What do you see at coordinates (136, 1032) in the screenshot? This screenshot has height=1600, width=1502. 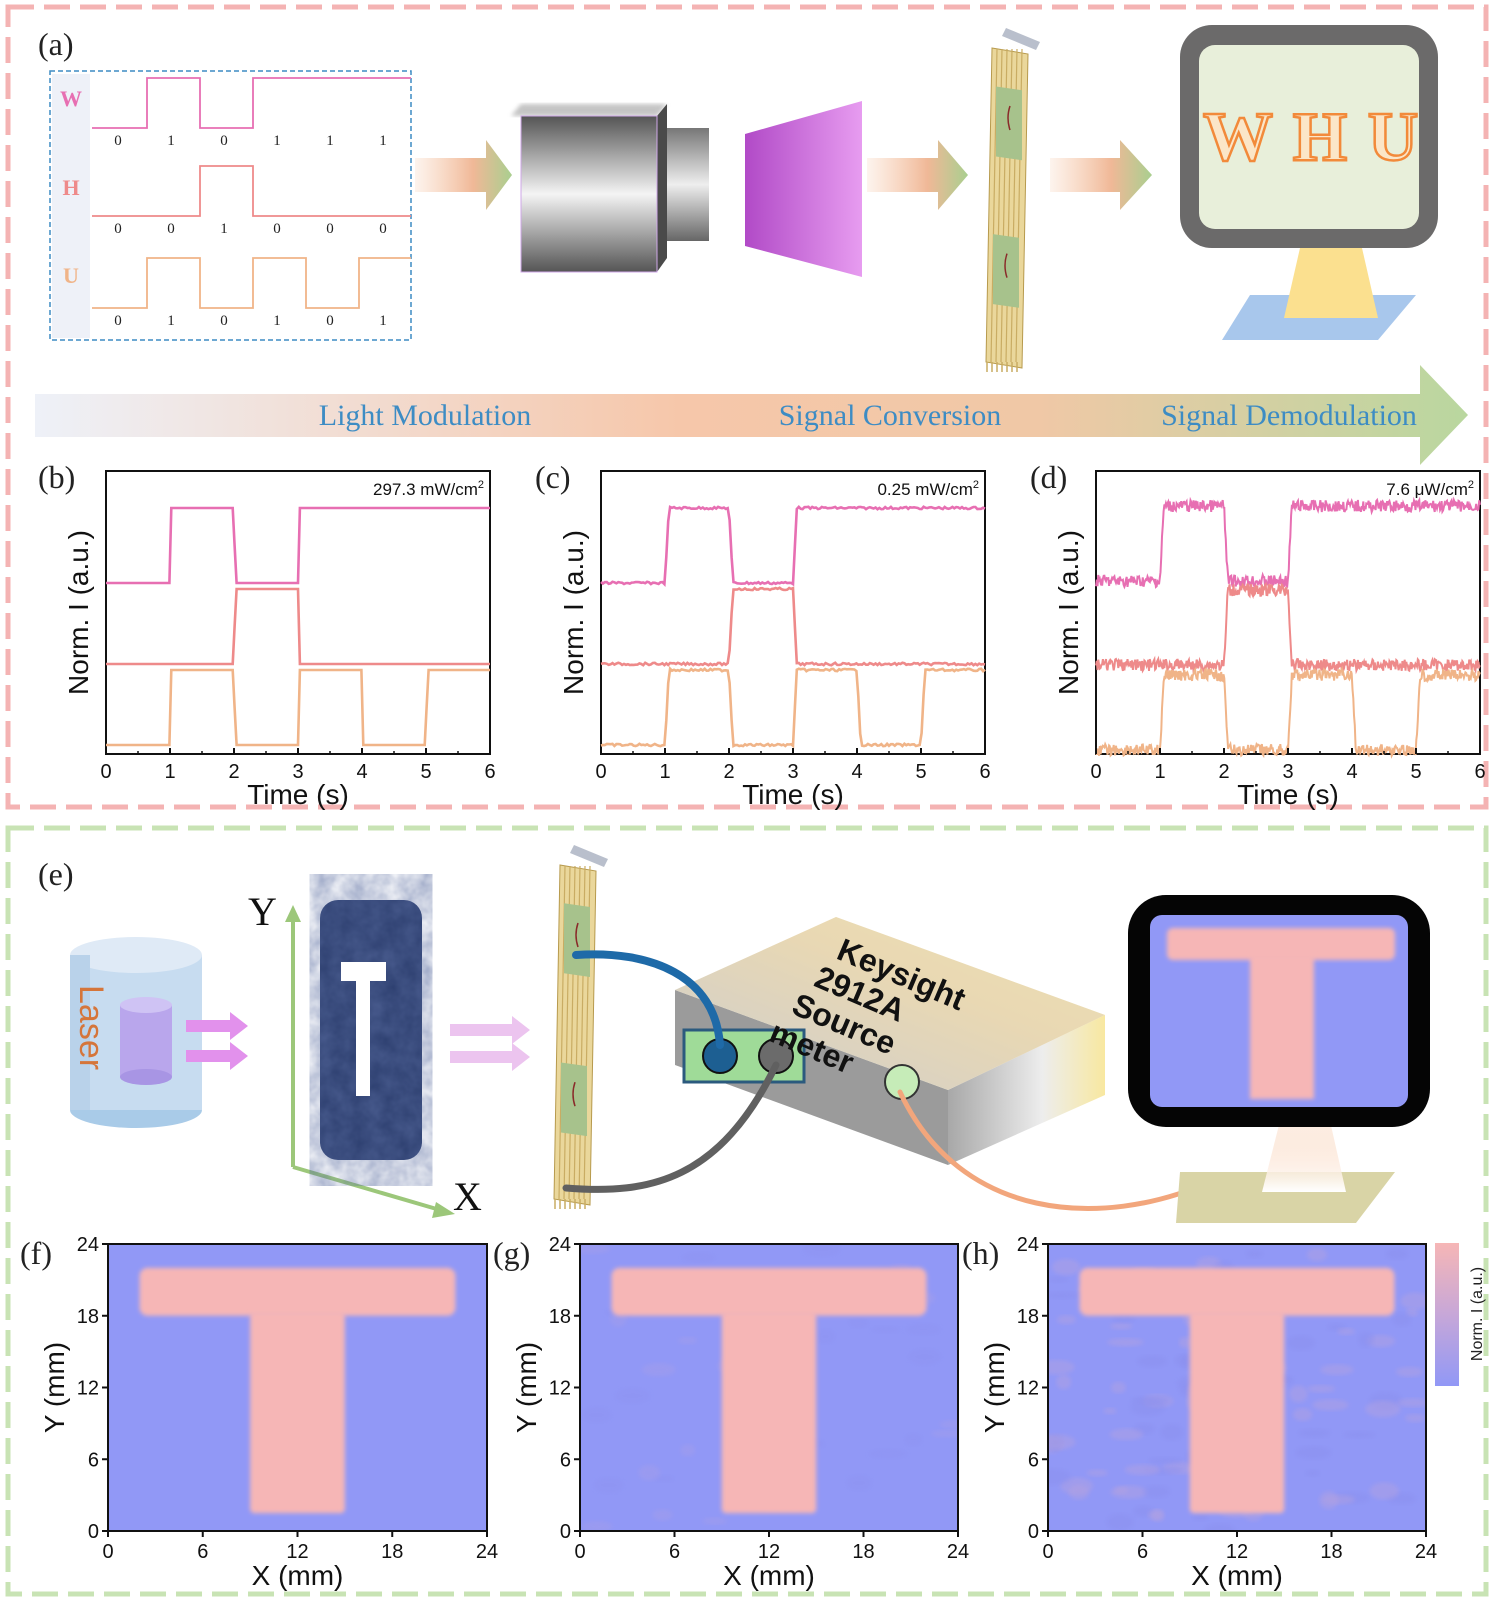 I see `laser: Laser` at bounding box center [136, 1032].